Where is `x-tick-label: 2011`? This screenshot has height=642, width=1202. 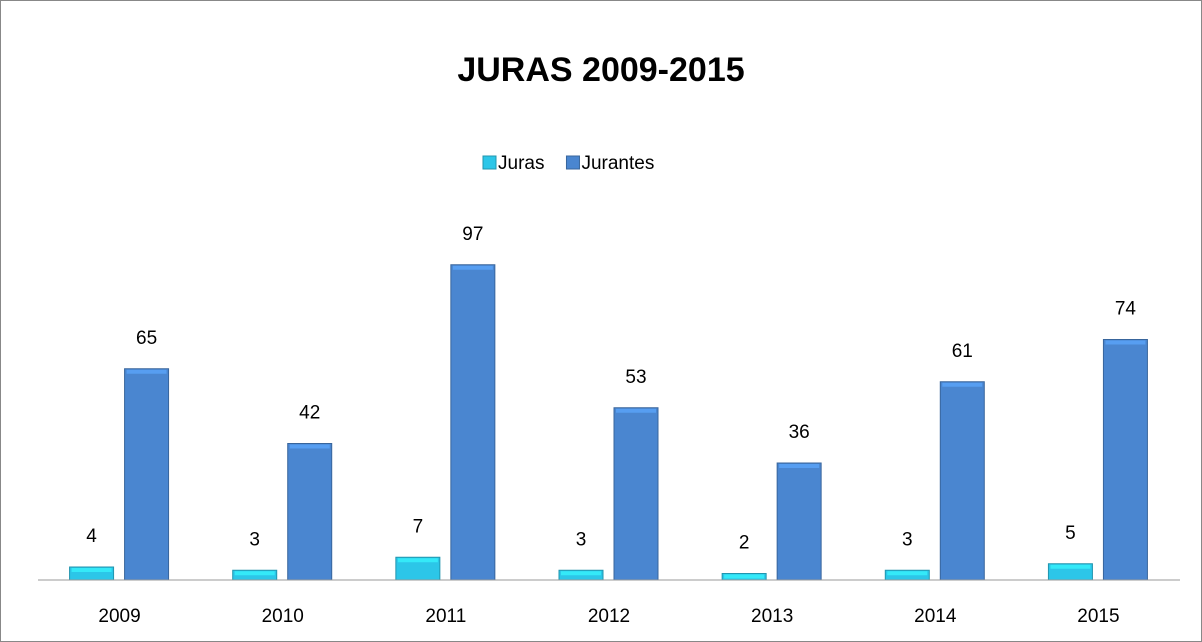
x-tick-label: 2011 is located at coordinates (445, 616).